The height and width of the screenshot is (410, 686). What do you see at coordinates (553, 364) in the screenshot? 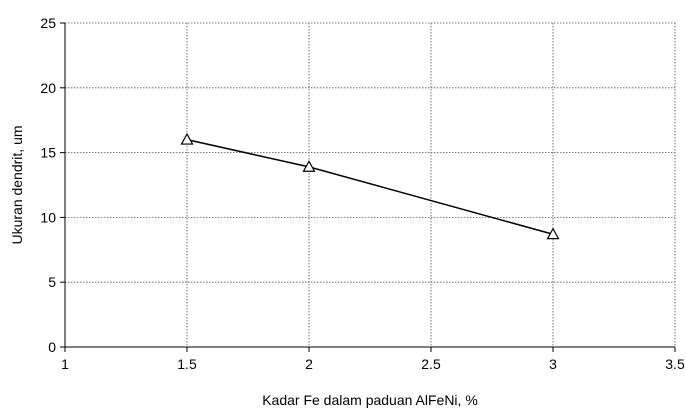
I see `x-tick-label: 3` at bounding box center [553, 364].